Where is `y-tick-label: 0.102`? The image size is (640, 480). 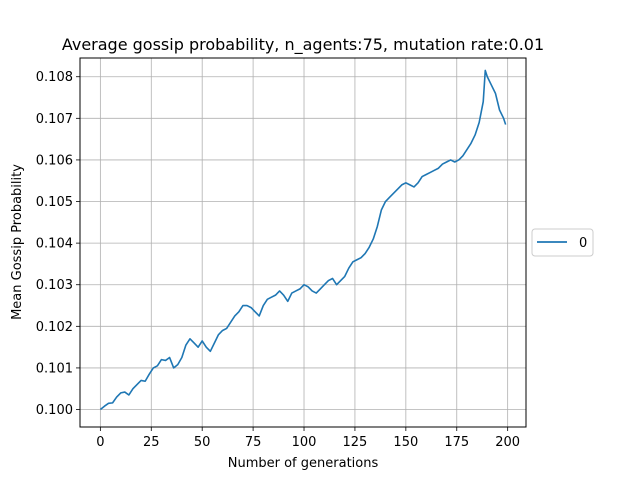 y-tick-label: 0.102 is located at coordinates (54, 327).